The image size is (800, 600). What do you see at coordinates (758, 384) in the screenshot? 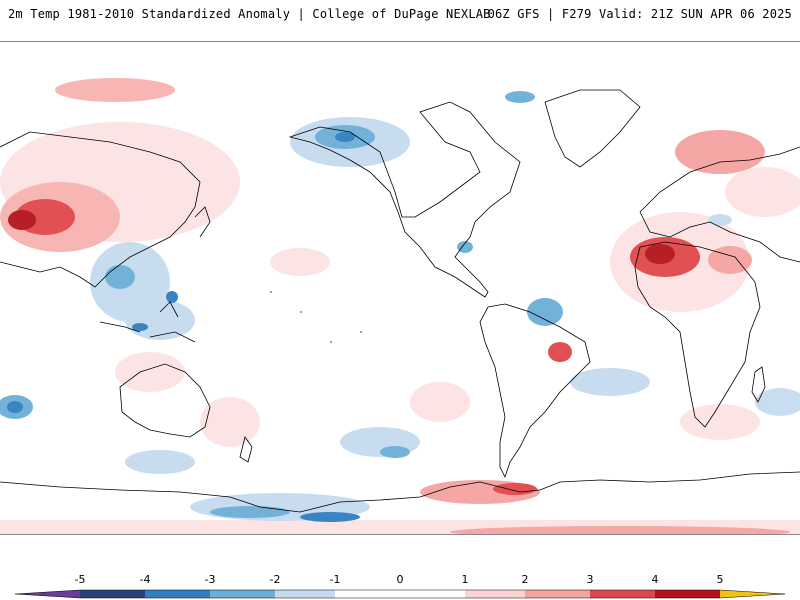
I see `madagascar` at bounding box center [758, 384].